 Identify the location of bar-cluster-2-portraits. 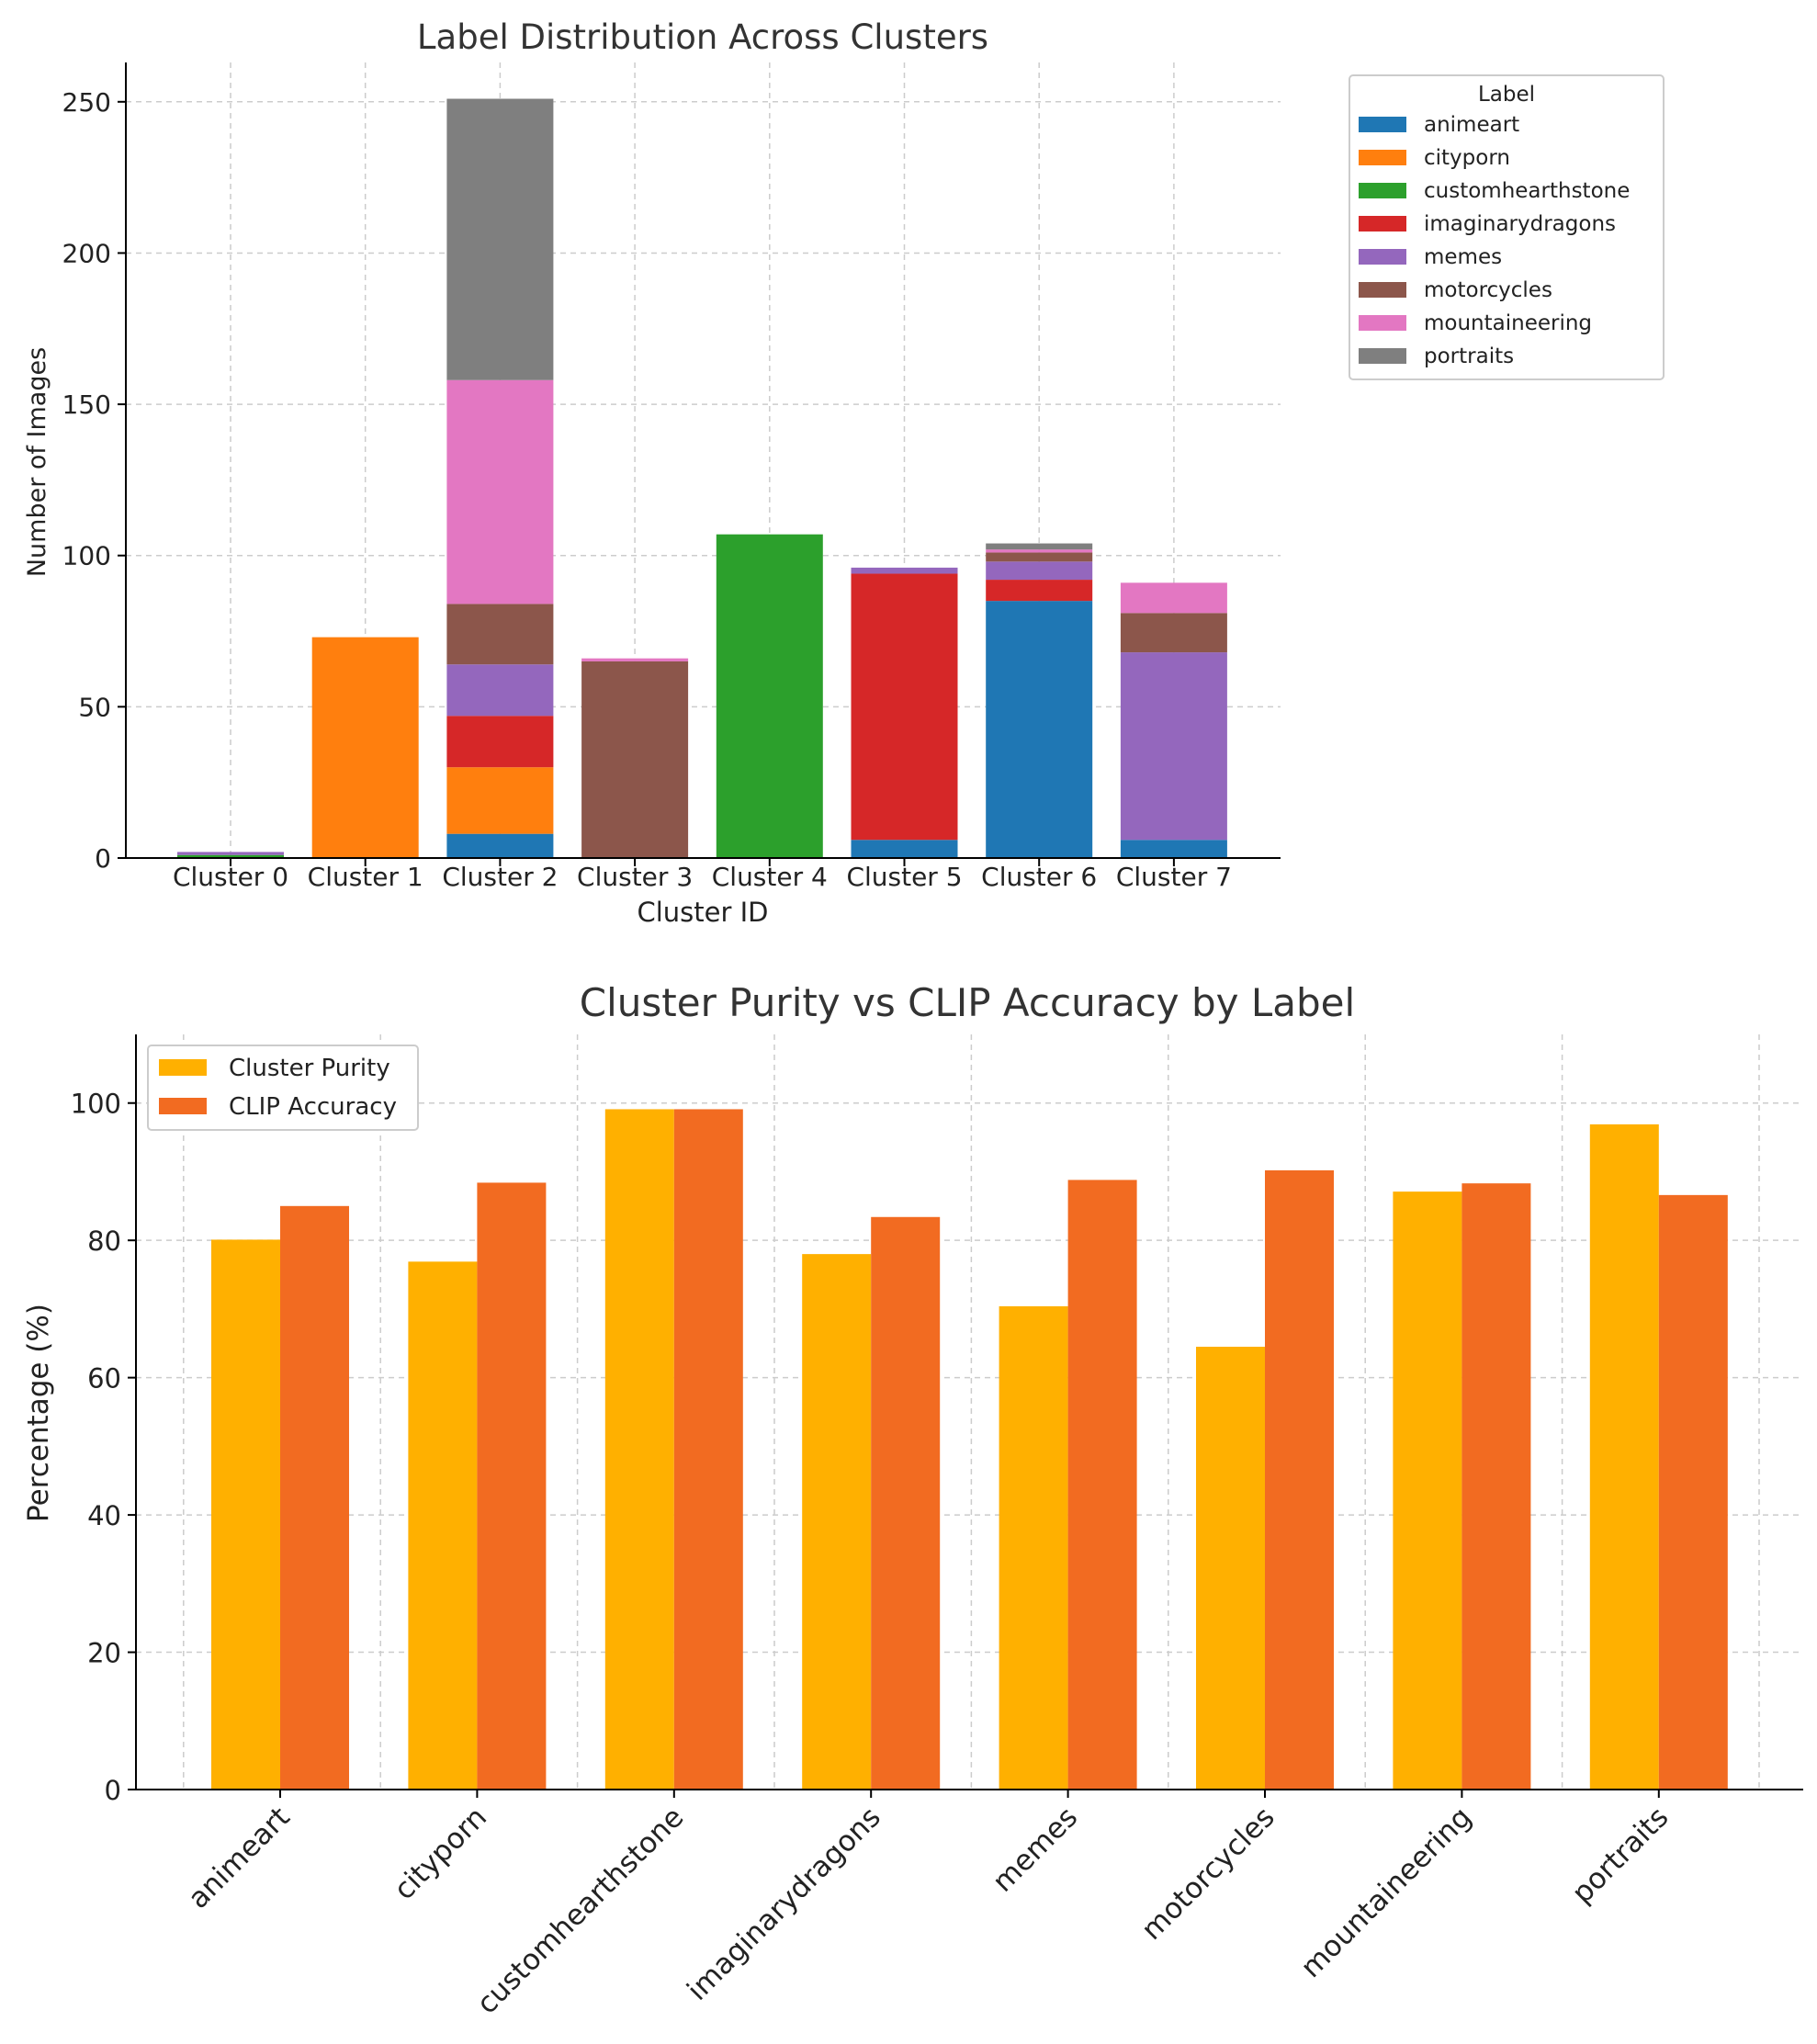
(500, 239).